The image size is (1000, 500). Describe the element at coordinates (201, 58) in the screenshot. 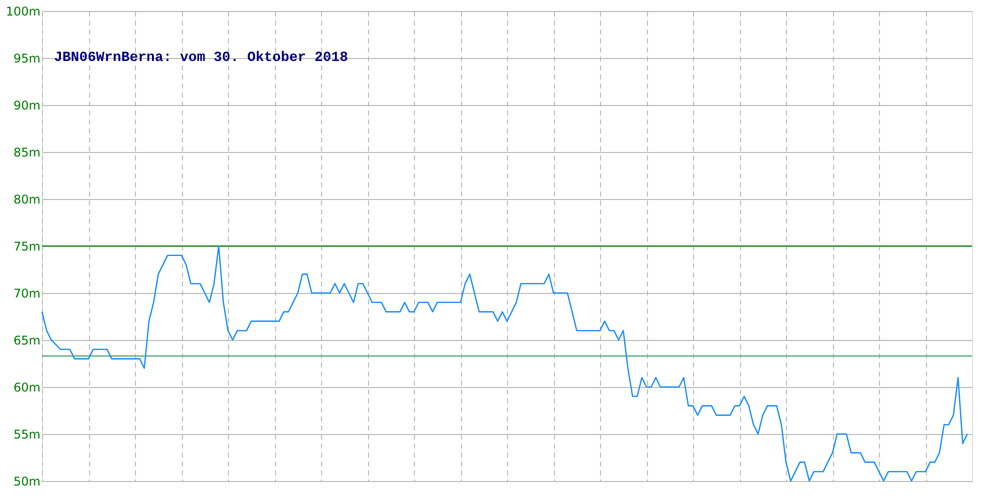

I see `text: JBN06WrnBerna: vom 30. Oktober 2018` at that location.